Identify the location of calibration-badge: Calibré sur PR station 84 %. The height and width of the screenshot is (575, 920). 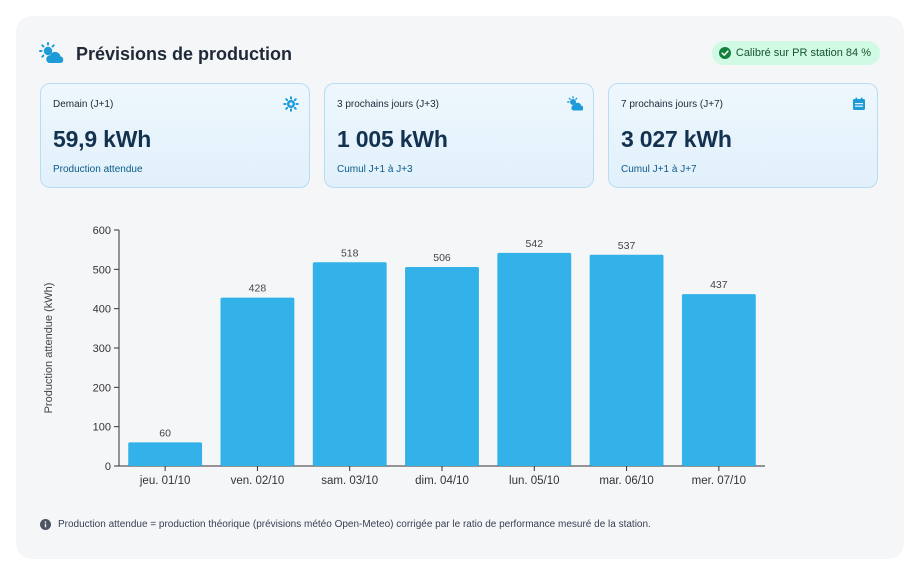
(795, 53).